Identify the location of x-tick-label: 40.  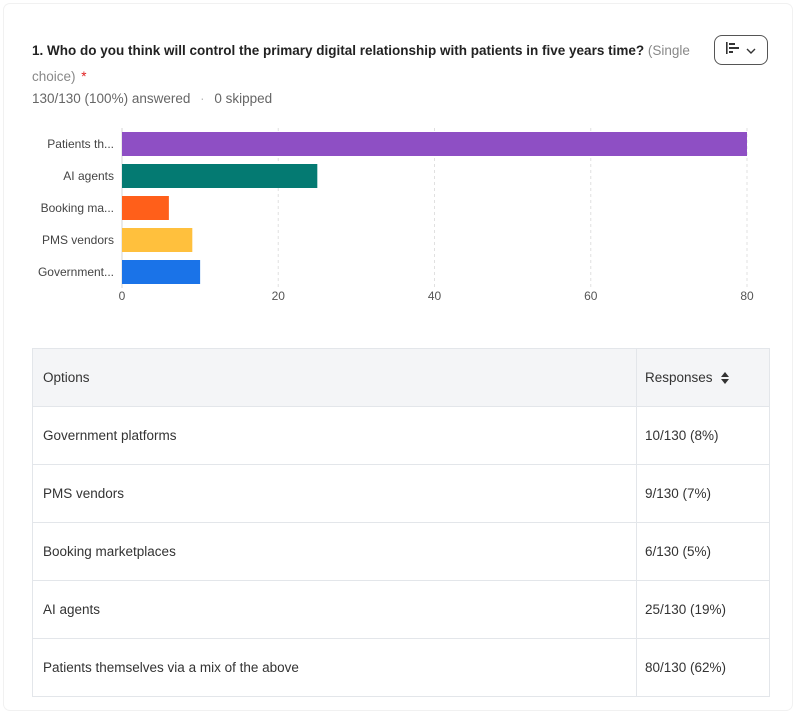
(435, 296).